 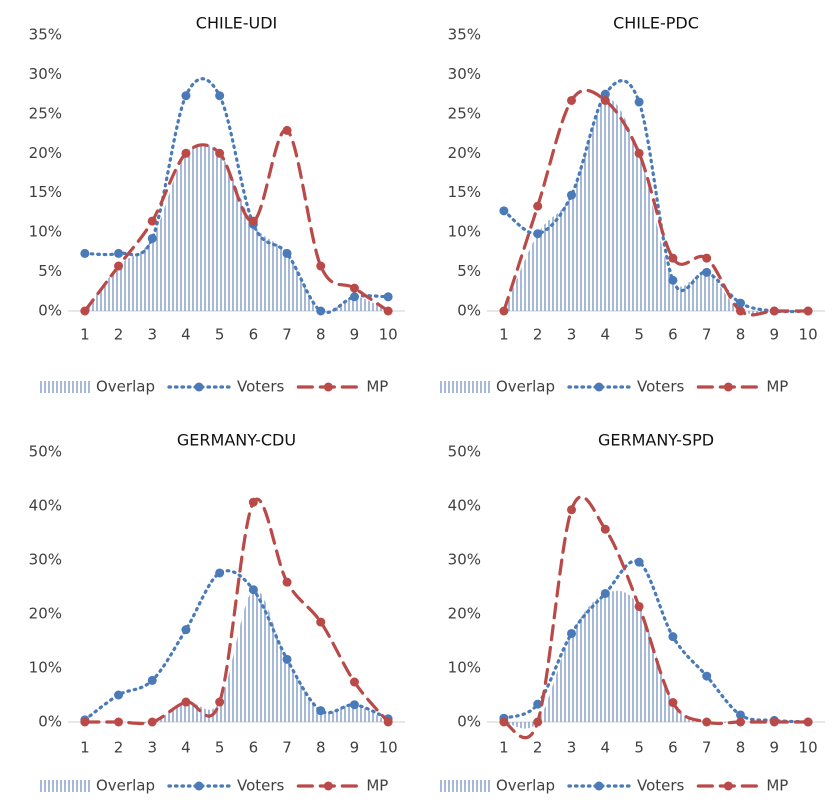 I want to click on y-tick-label: 15%, so click(x=464, y=192).